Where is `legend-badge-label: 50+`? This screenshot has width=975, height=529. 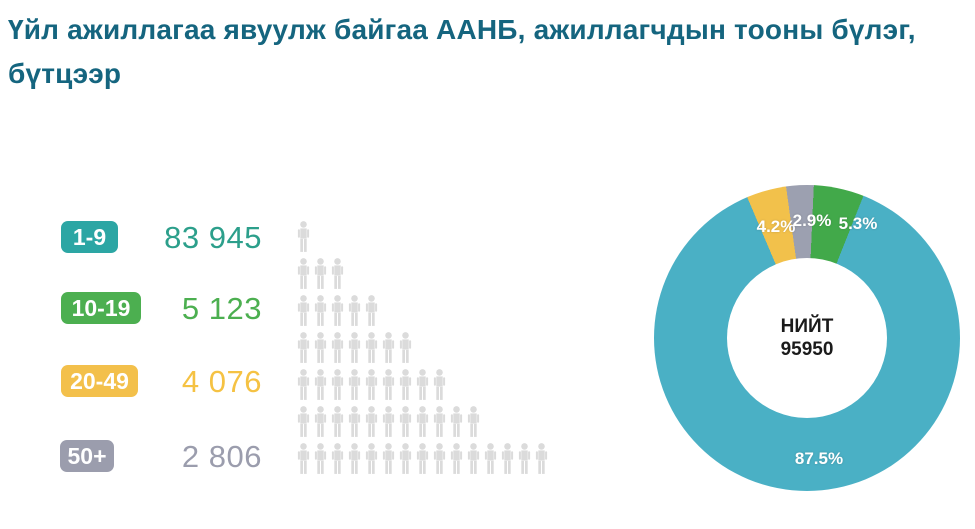 legend-badge-label: 50+ is located at coordinates (87, 455).